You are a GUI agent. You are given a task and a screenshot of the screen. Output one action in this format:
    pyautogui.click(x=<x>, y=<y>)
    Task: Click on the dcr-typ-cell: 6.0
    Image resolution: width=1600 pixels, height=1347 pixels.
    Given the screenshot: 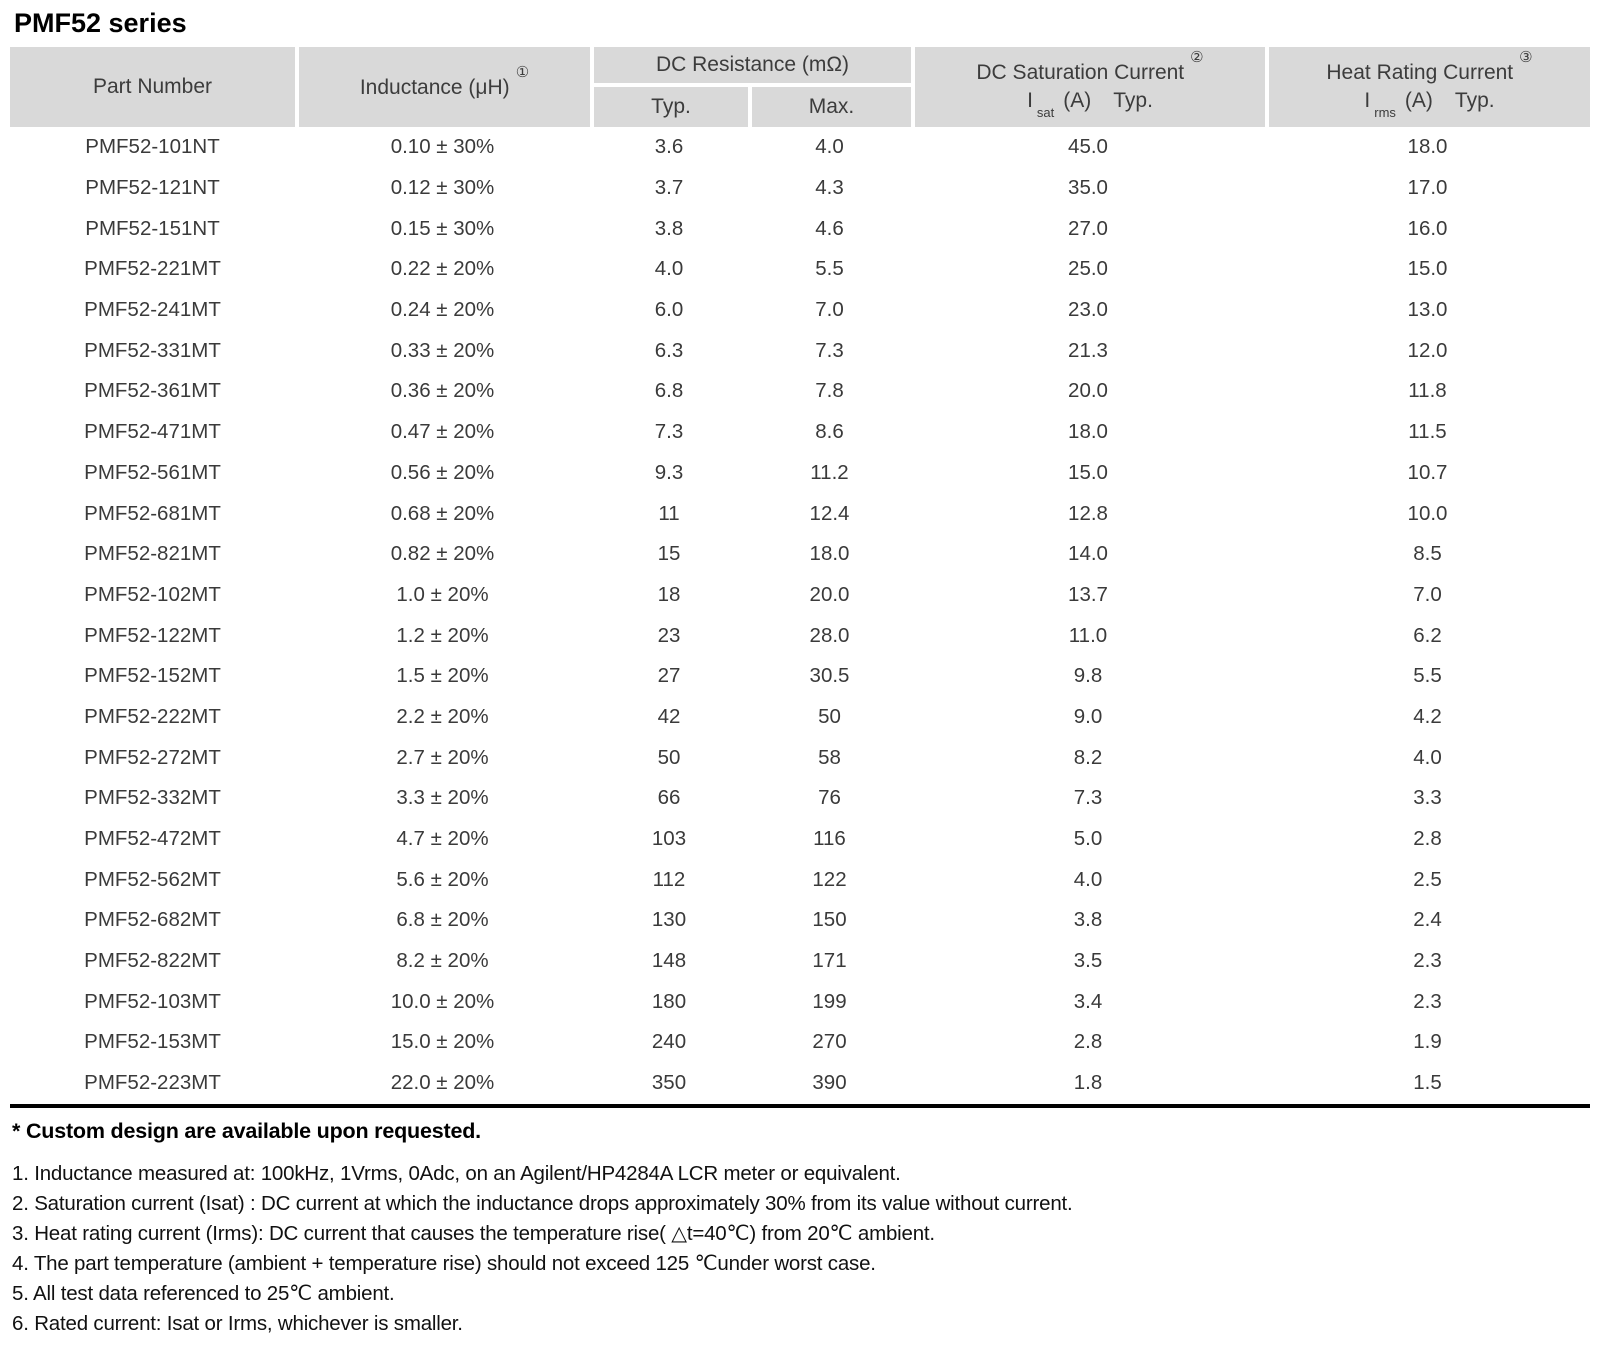 What is the action you would take?
    pyautogui.click(x=669, y=310)
    